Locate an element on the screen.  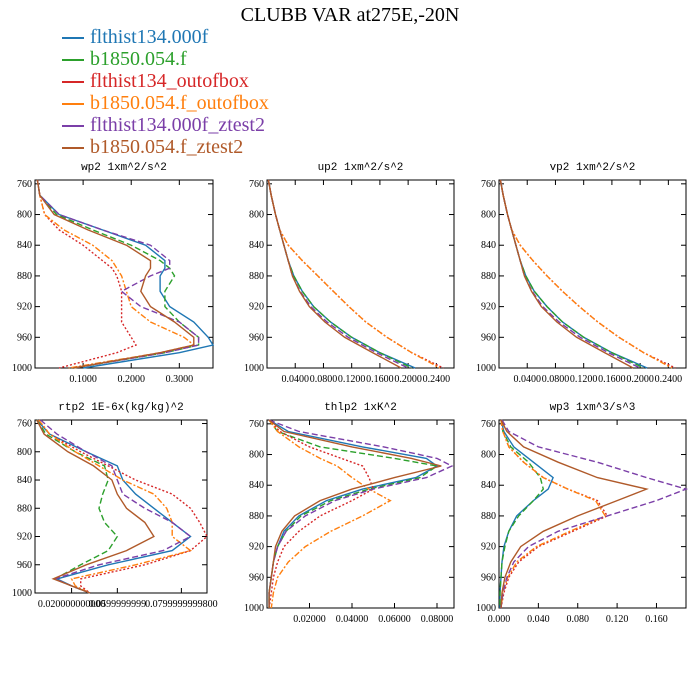
x-tick-label: 0.020000000000 is located at coordinates (72, 604).